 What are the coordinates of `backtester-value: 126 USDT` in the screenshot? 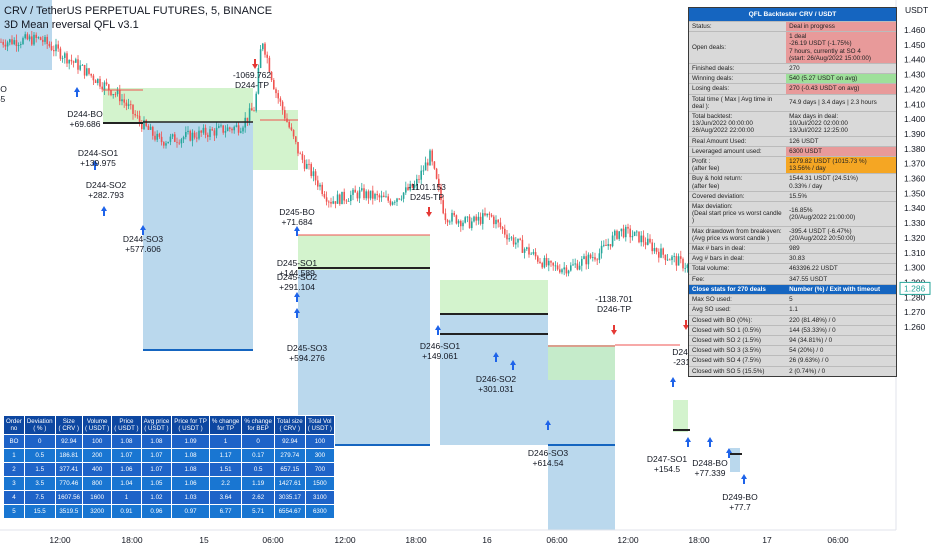 It's located at (841, 141).